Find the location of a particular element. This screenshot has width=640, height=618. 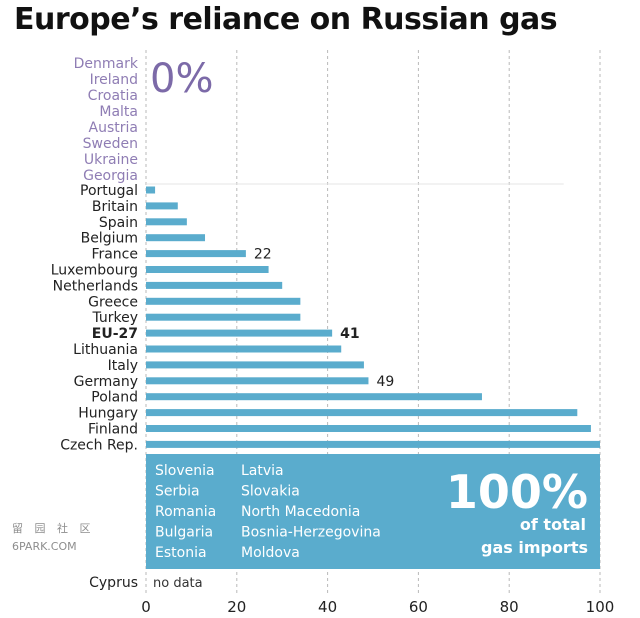

zero-country-label: Croatia is located at coordinates (113, 96).